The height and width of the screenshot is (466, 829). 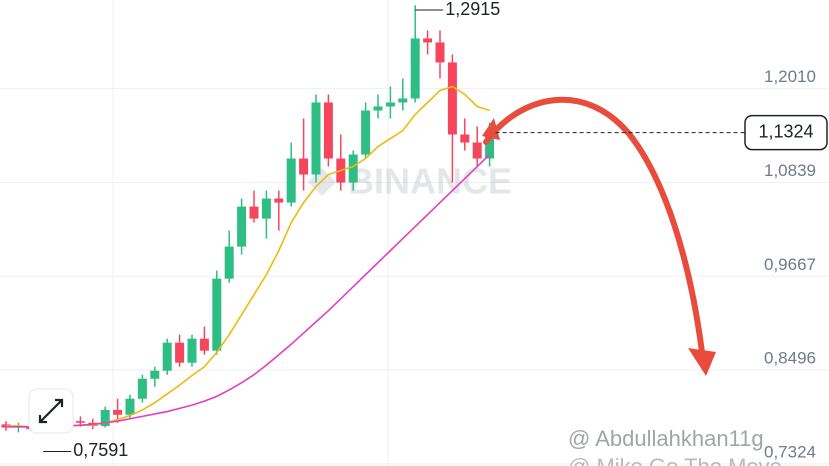 I want to click on arrow-tail, so click(x=491, y=129).